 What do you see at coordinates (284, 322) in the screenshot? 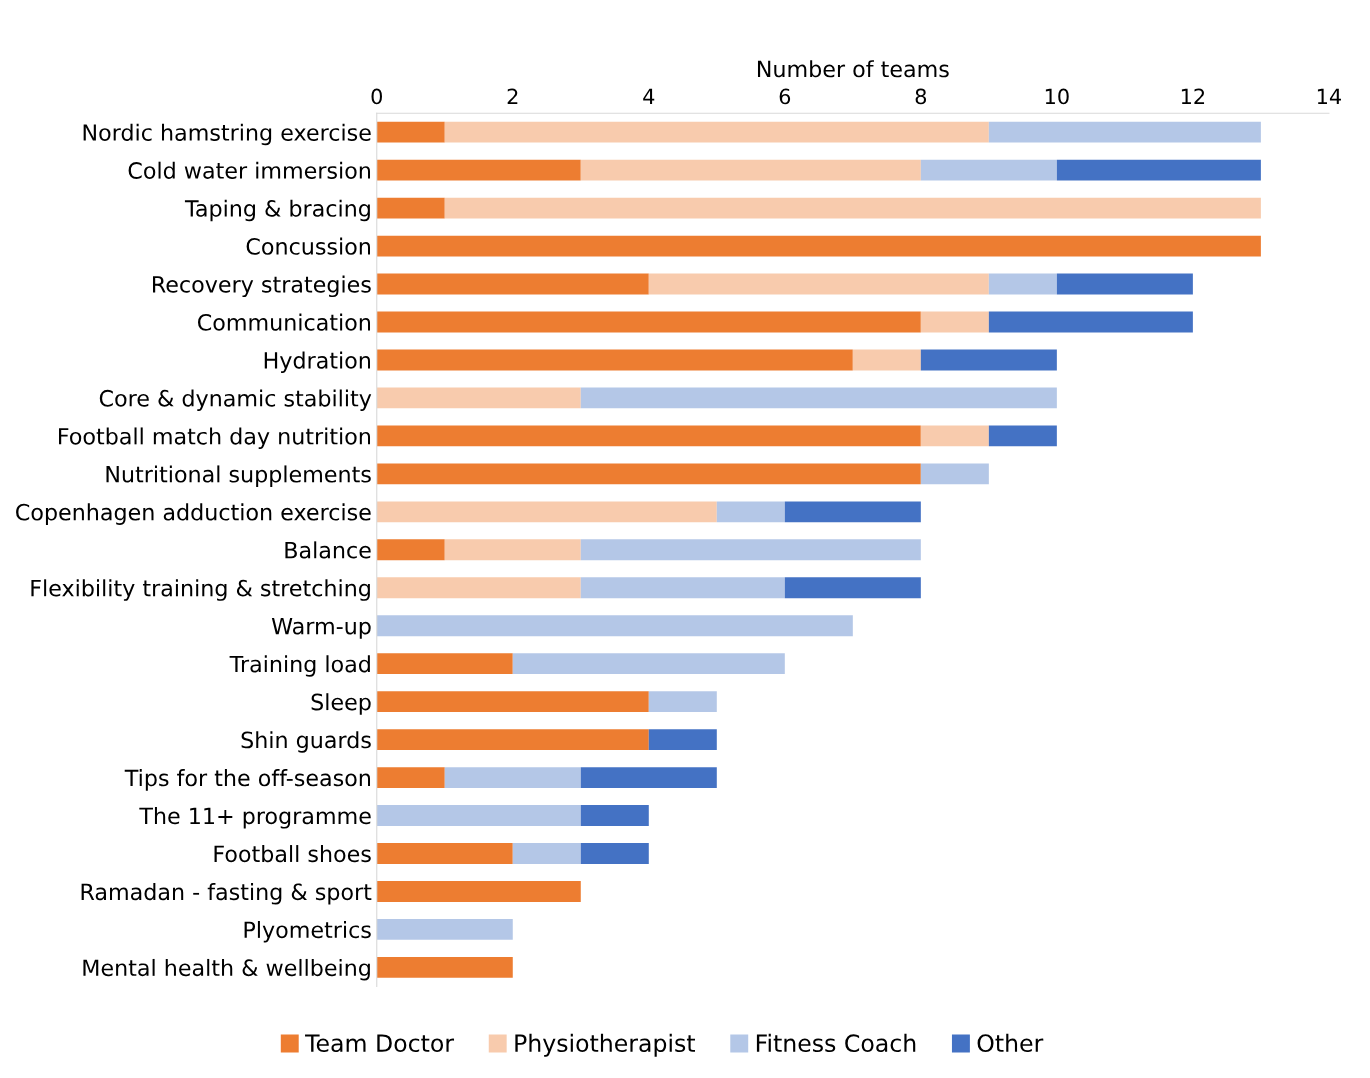
I see `y-tick-label: Communication` at bounding box center [284, 322].